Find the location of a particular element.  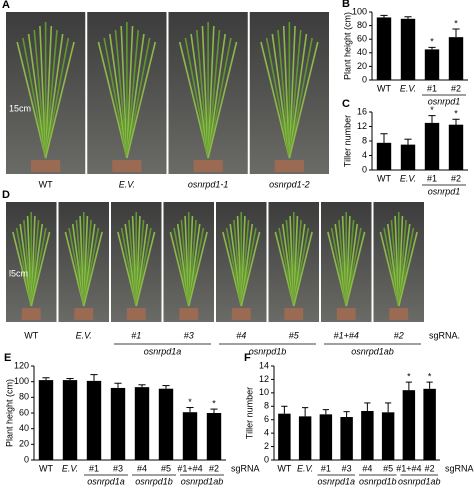

group-label: osnrpd1 is located at coordinates (444, 191).